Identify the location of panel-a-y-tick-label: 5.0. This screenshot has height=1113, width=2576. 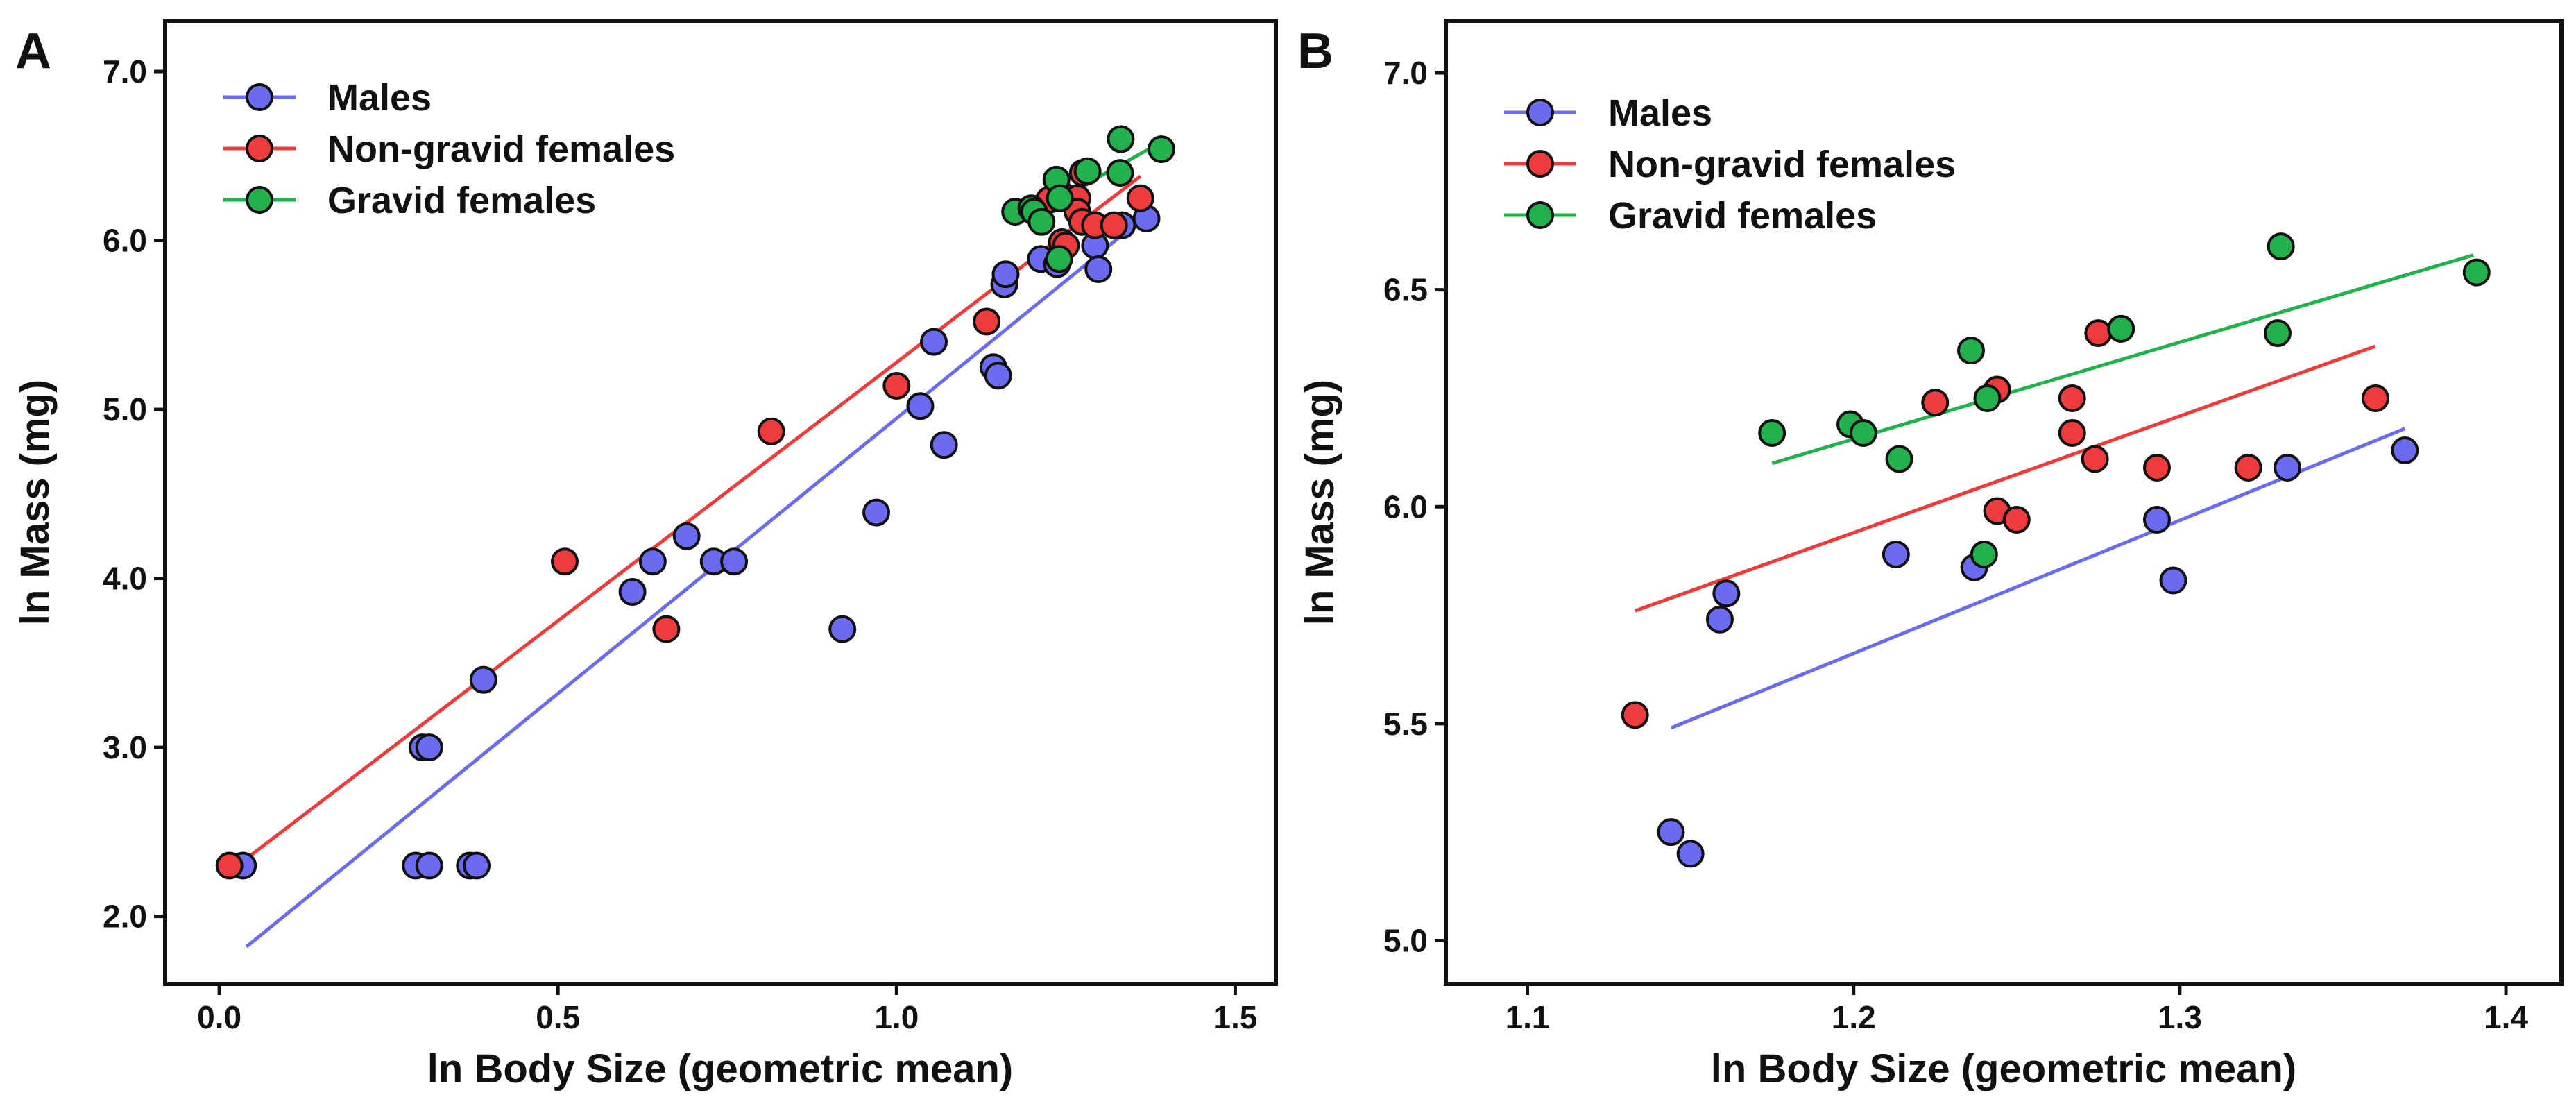
(125, 409).